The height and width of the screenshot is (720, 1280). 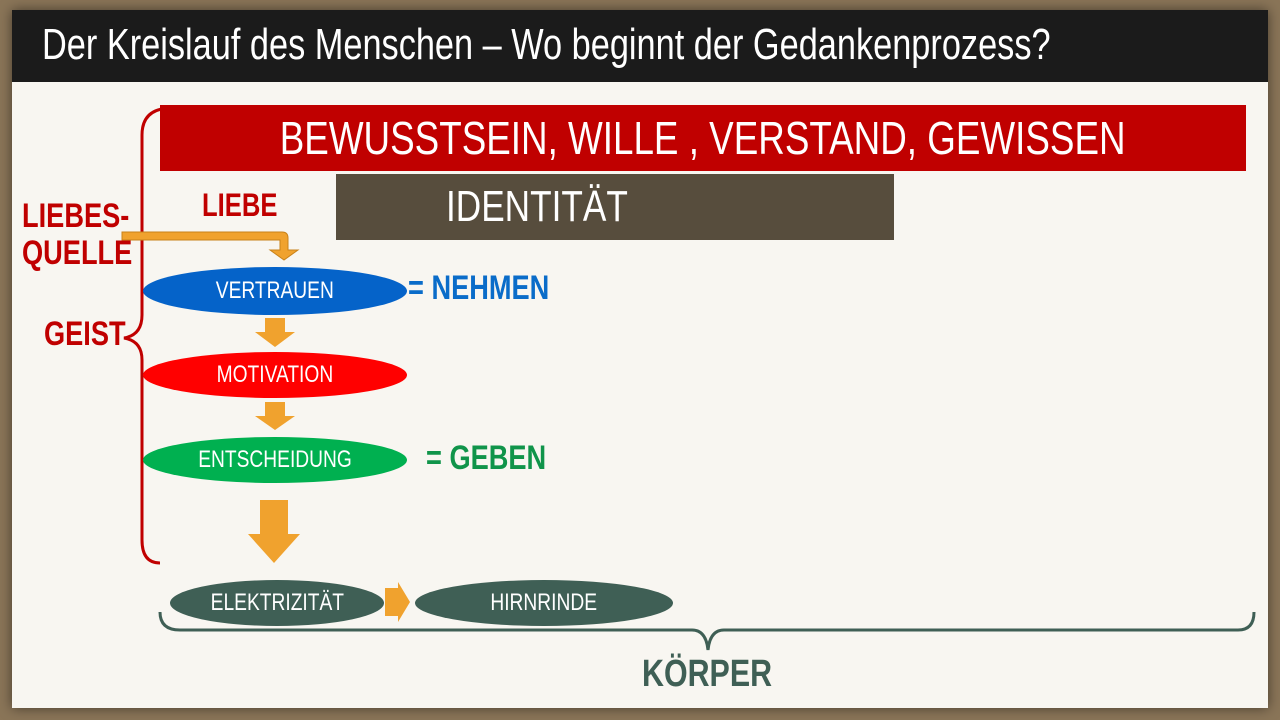 I want to click on motivation-text: MOTIVATION, so click(x=275, y=374).